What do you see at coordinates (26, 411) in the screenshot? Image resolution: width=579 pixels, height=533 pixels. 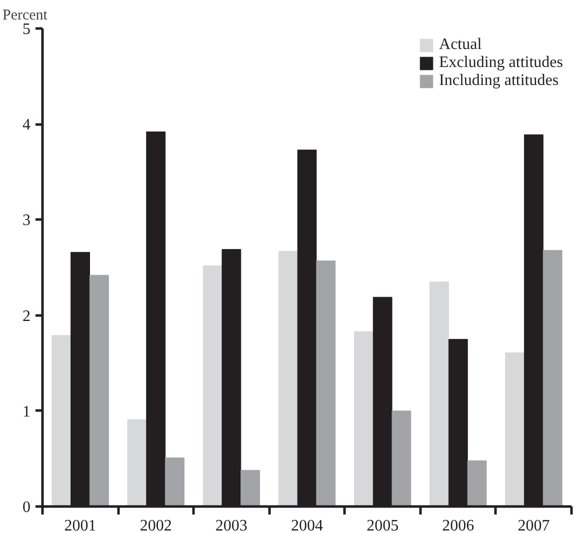 I see `y-tick-label: 1` at bounding box center [26, 411].